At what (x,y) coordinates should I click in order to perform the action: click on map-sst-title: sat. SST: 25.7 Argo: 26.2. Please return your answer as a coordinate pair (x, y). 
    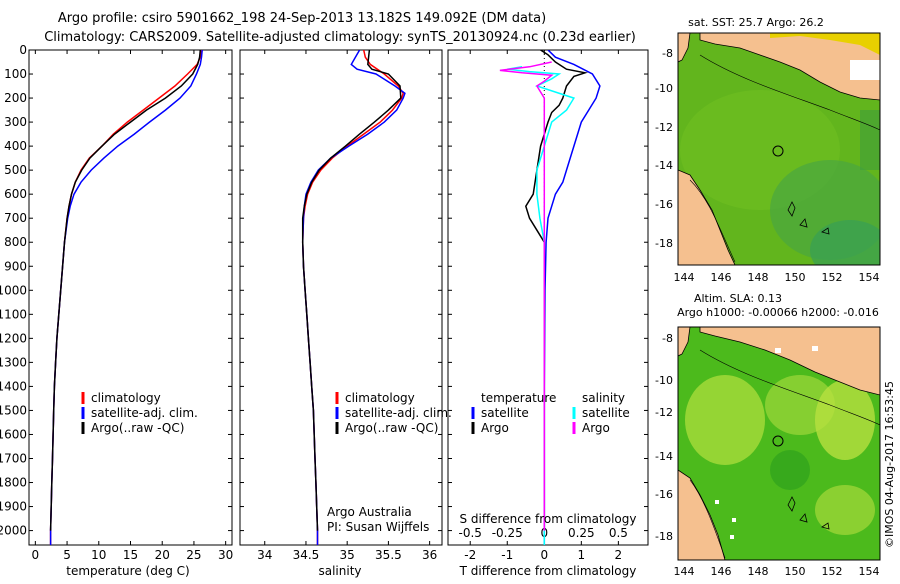
    Looking at the image, I should click on (756, 22).